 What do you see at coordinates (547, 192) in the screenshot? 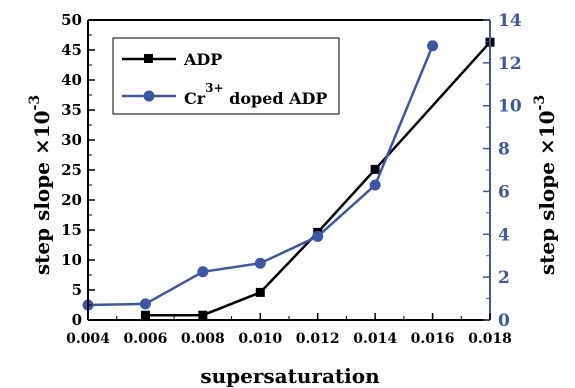
I see `y-right-title-base: step slope ×10` at bounding box center [547, 192].